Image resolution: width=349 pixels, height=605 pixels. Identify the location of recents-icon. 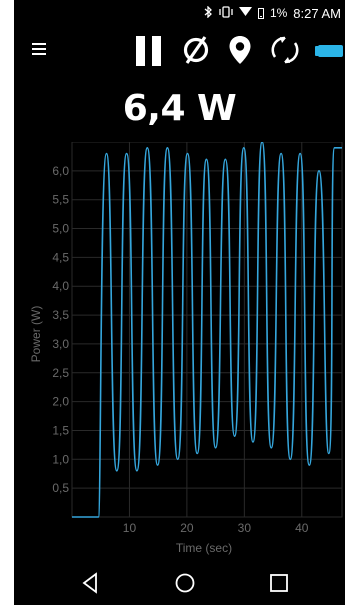
(279, 585).